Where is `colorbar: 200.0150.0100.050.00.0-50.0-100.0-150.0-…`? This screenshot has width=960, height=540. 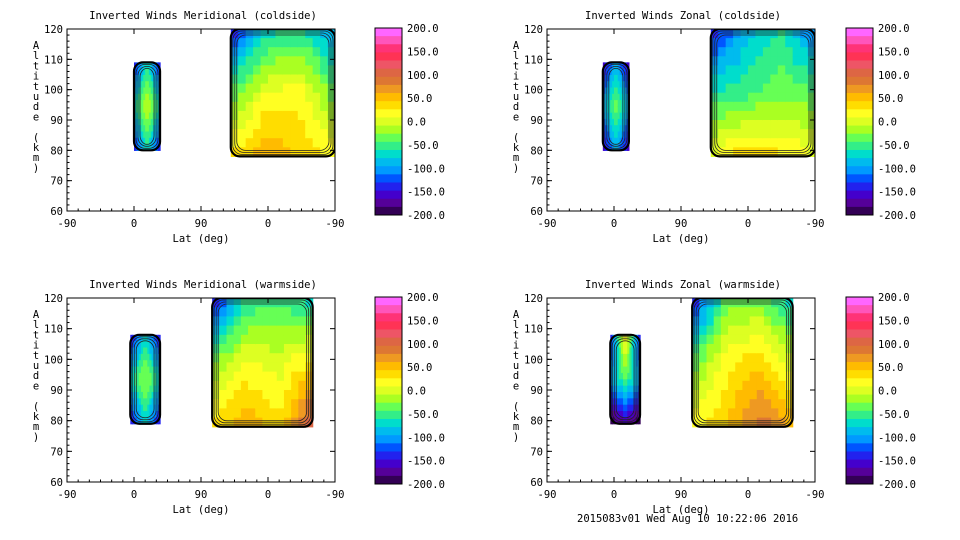
colorbar: 200.0150.0100.050.00.0-50.0-100.0-150.0-… is located at coordinates (409, 122).